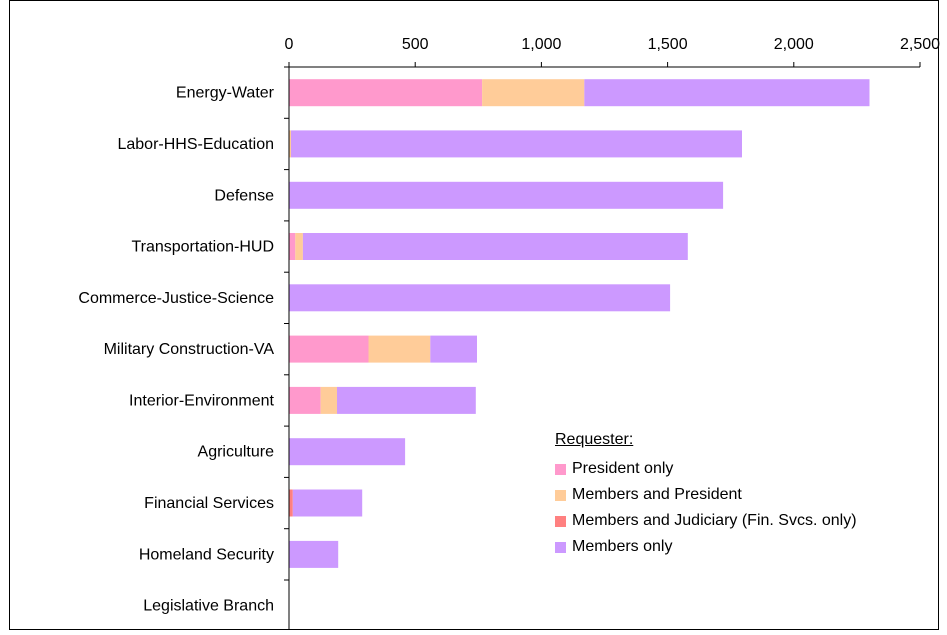 This screenshot has height=635, width=947. Describe the element at coordinates (289, 44) in the screenshot. I see `x-tick-label: 0` at that location.